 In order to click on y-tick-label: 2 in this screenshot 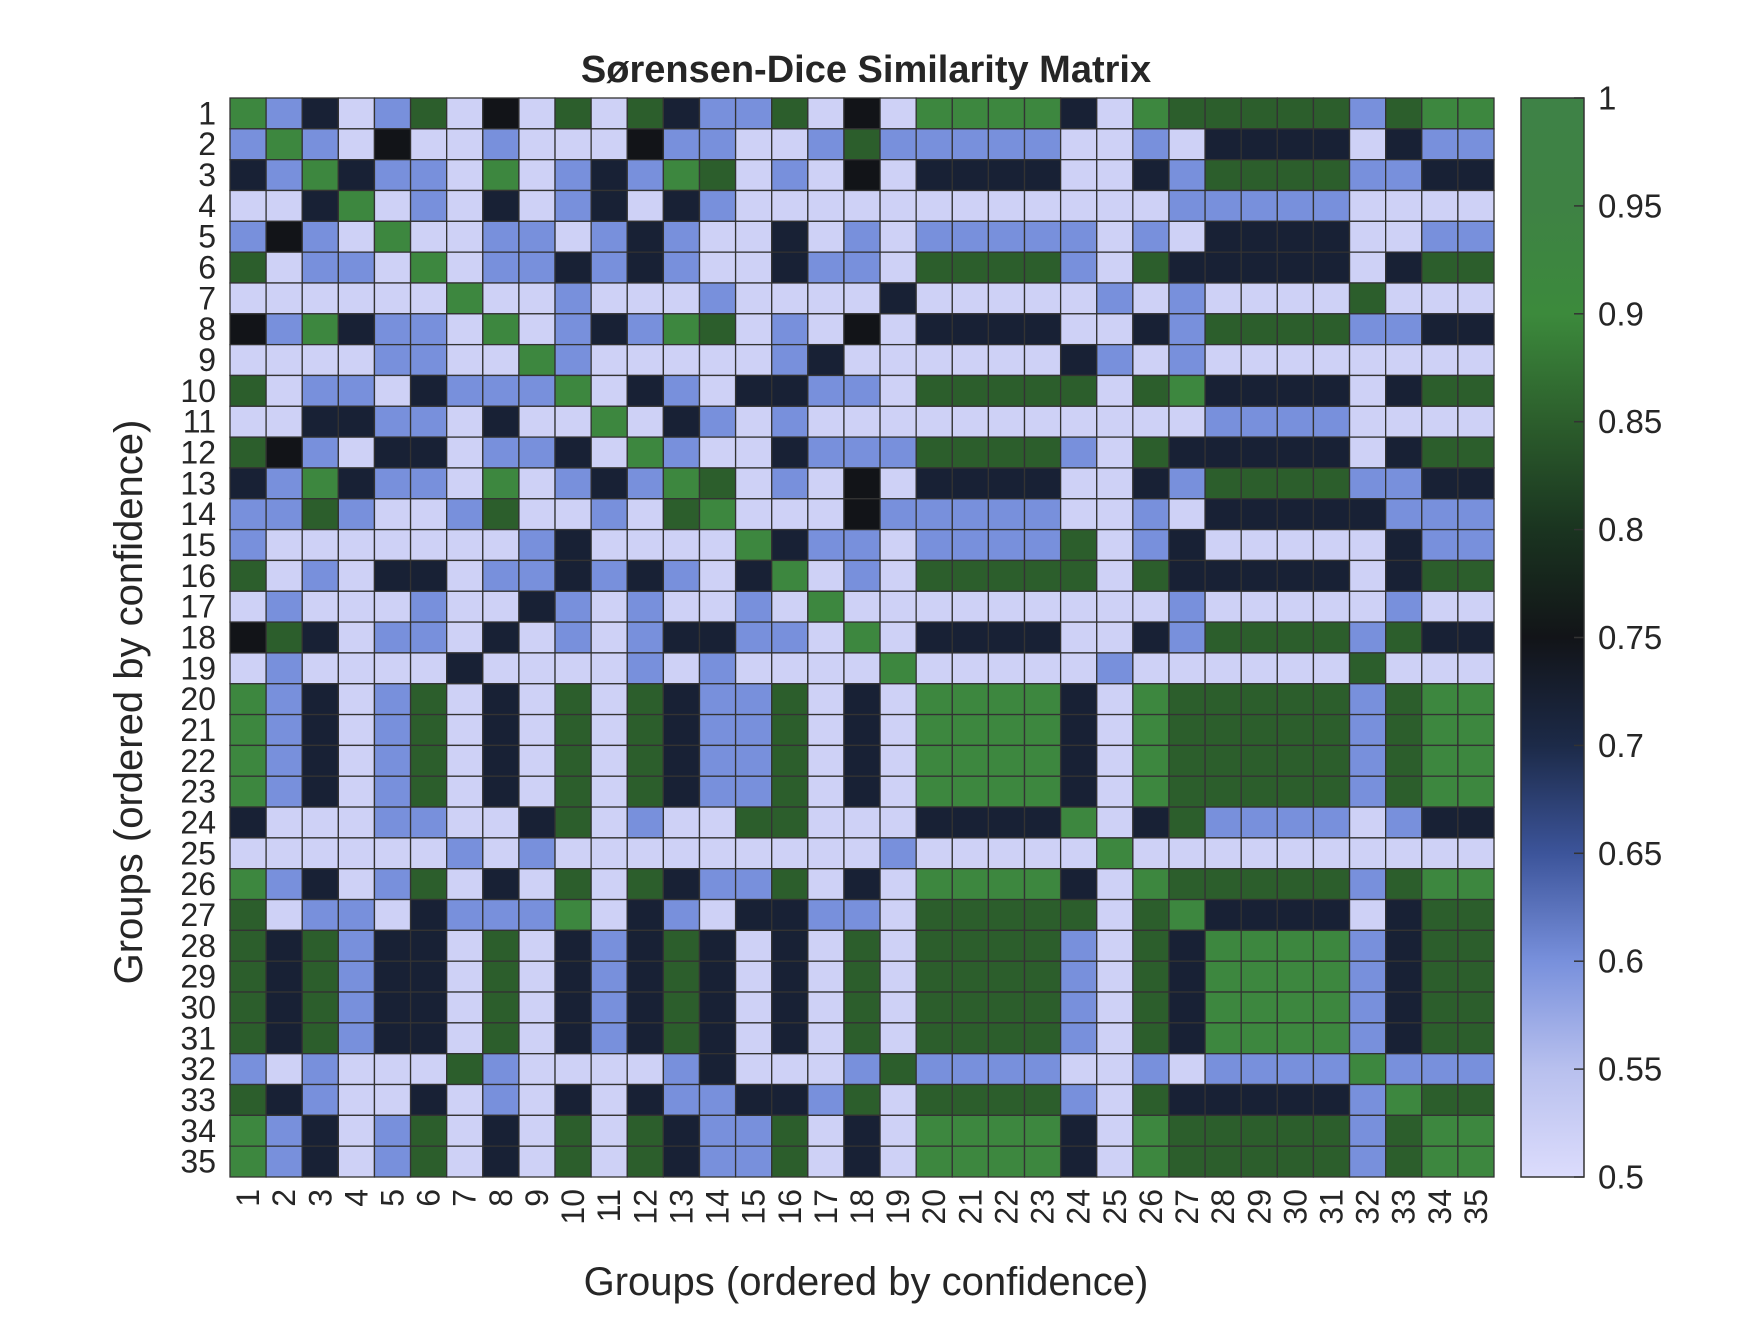, I will do `click(207, 144)`.